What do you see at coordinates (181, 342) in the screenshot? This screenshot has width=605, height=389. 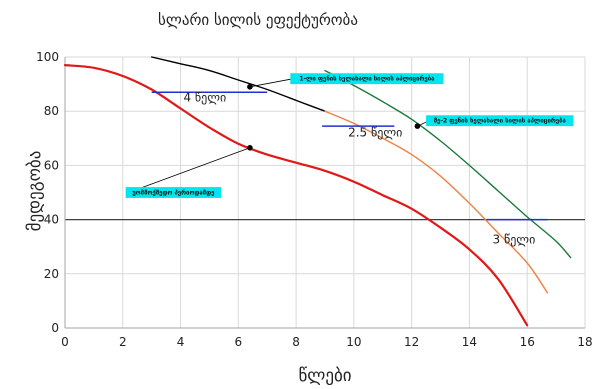 I see `x-tick-label: 4` at bounding box center [181, 342].